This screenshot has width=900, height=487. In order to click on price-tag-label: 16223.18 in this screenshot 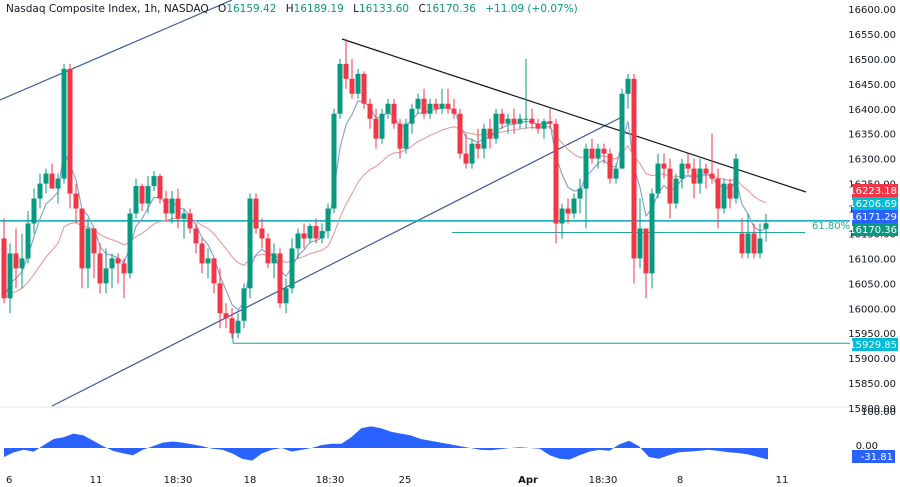, I will do `click(873, 191)`.